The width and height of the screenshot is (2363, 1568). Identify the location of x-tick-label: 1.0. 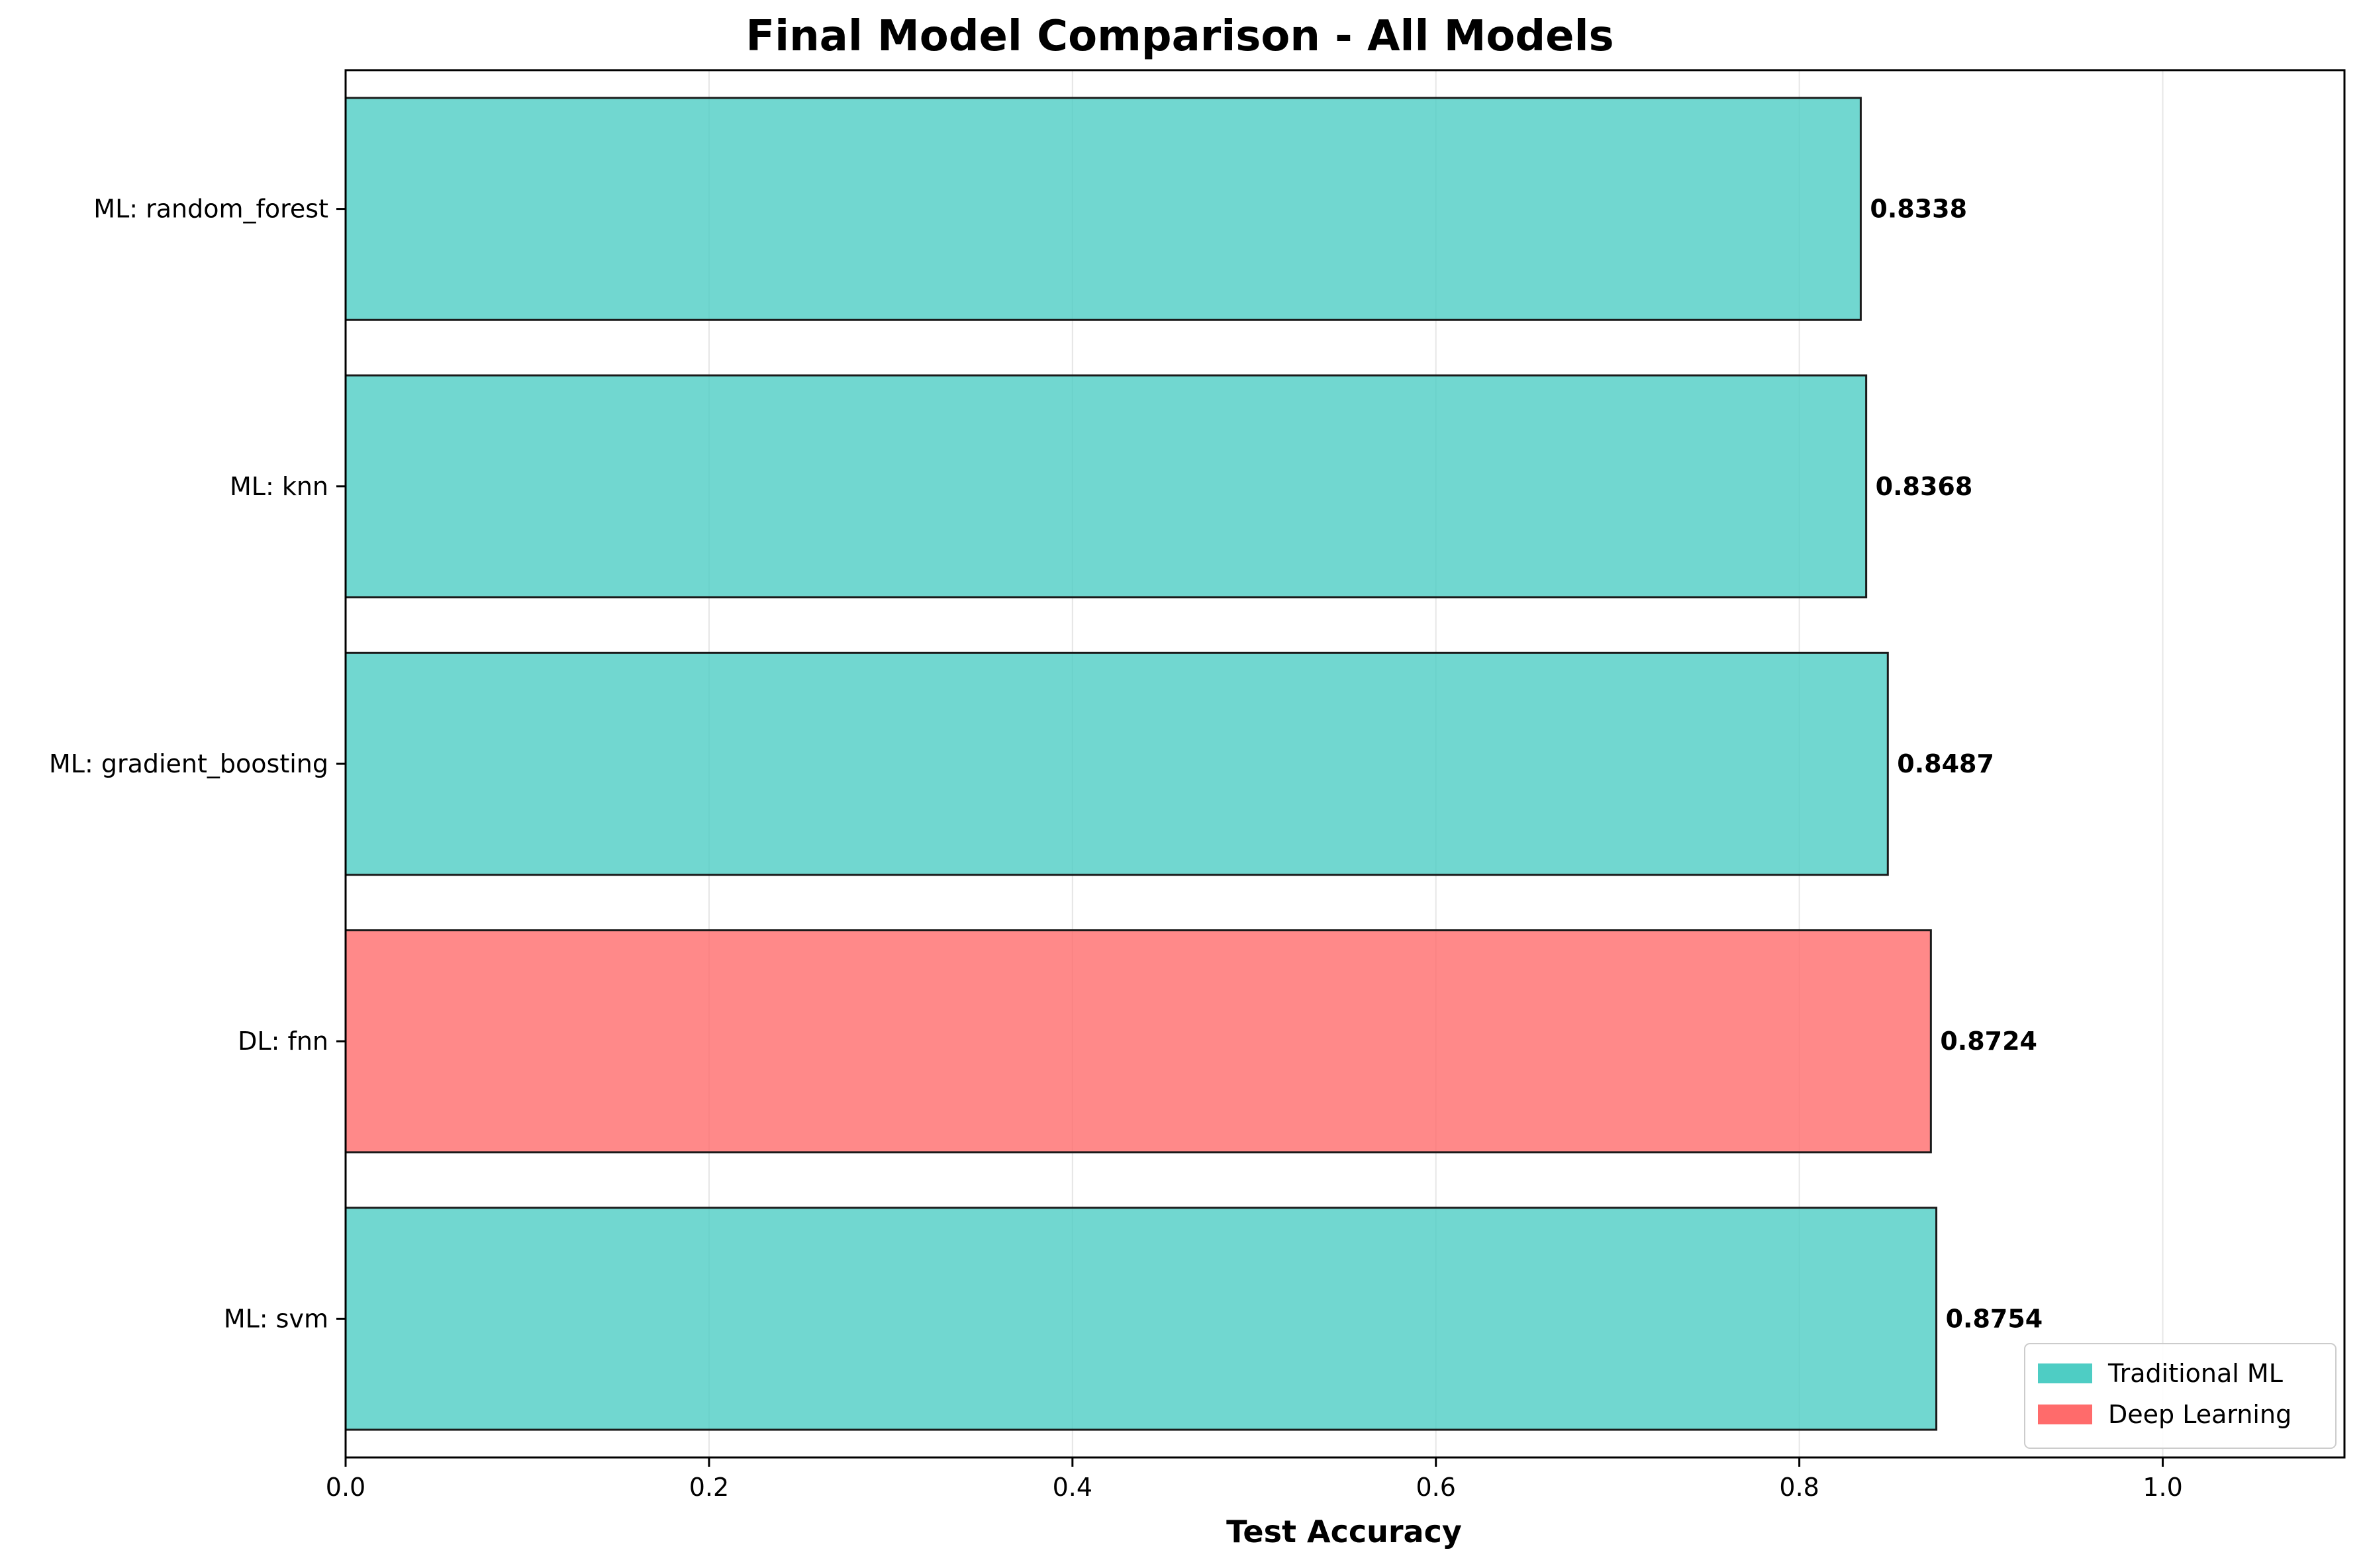
(2162, 1487).